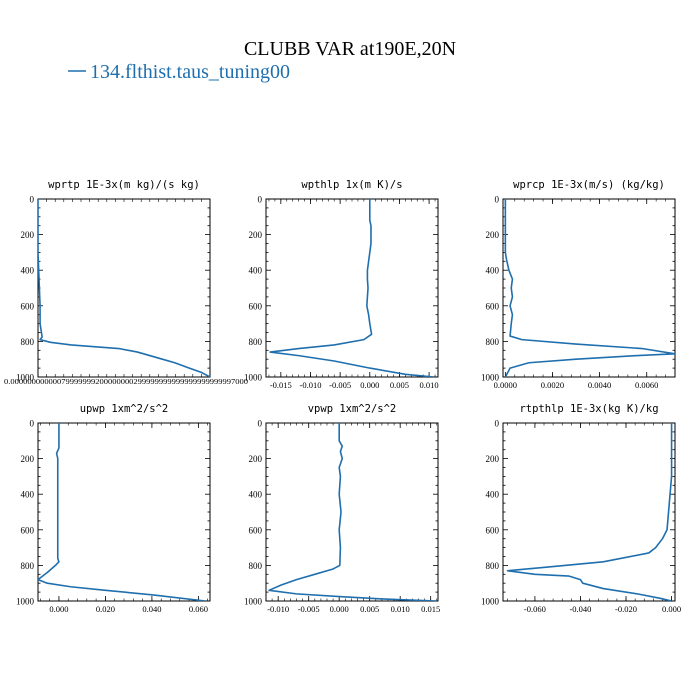  I want to click on x-tick-label: 0.040, so click(151, 609).